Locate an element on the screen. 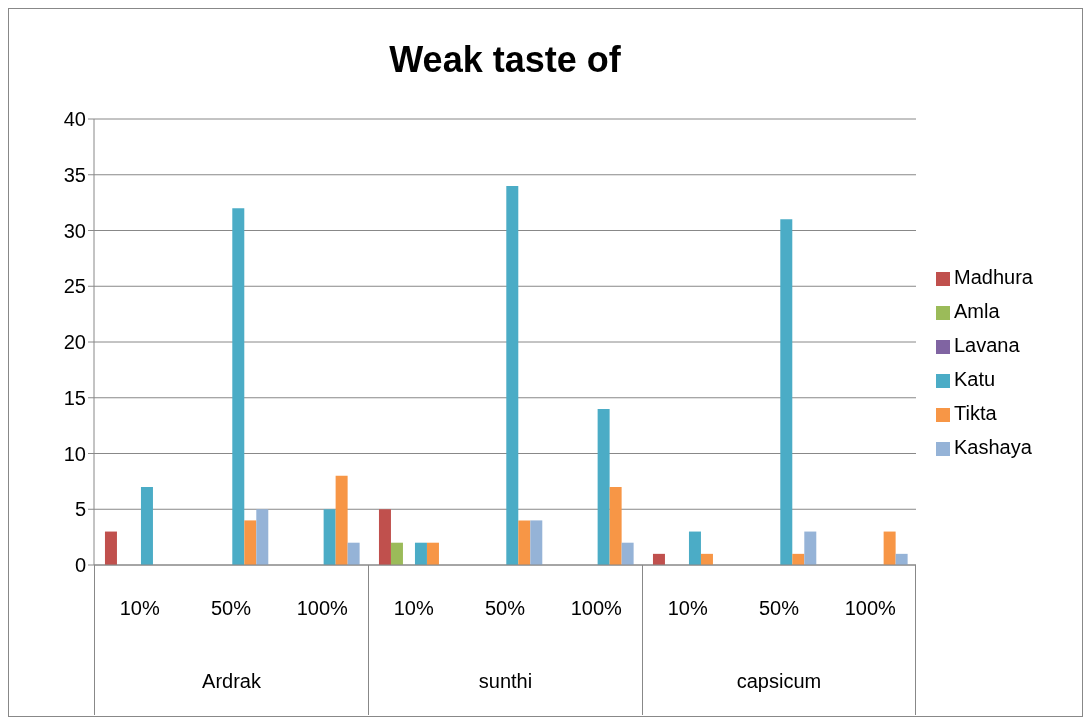 This screenshot has height=725, width=1091. y-tick-label: 30 is located at coordinates (74, 230).